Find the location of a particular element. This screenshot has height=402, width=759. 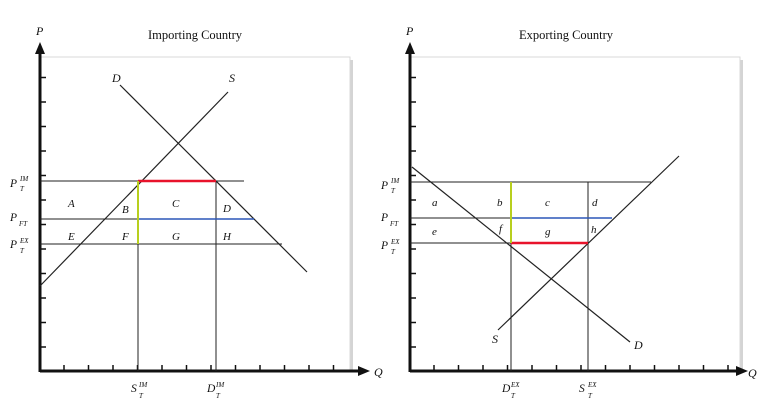

area-label-a: A is located at coordinates (71, 204).